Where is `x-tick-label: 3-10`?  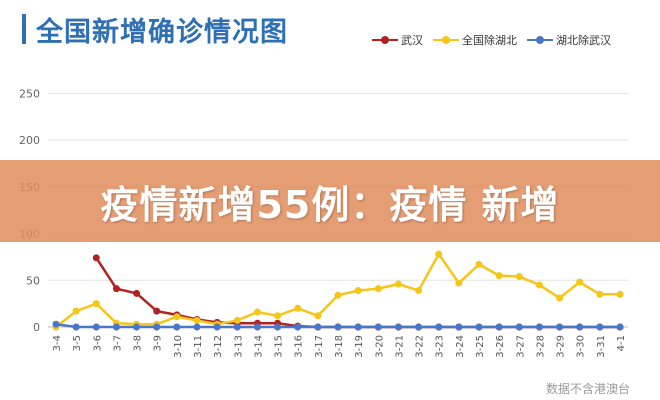
x-tick-label: 3-10 is located at coordinates (178, 346).